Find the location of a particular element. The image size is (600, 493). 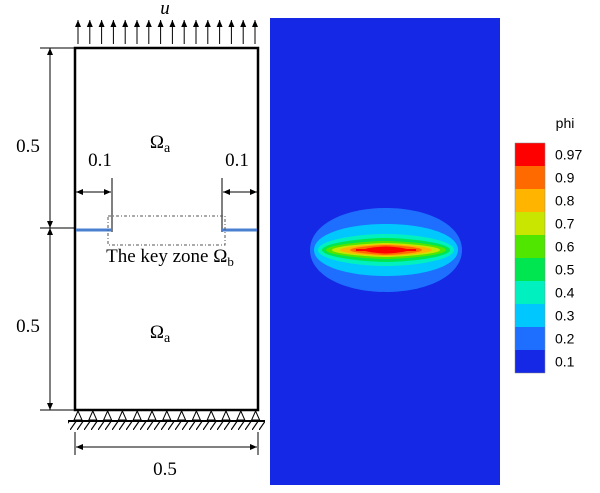

load-arrows is located at coordinates (166, 32).